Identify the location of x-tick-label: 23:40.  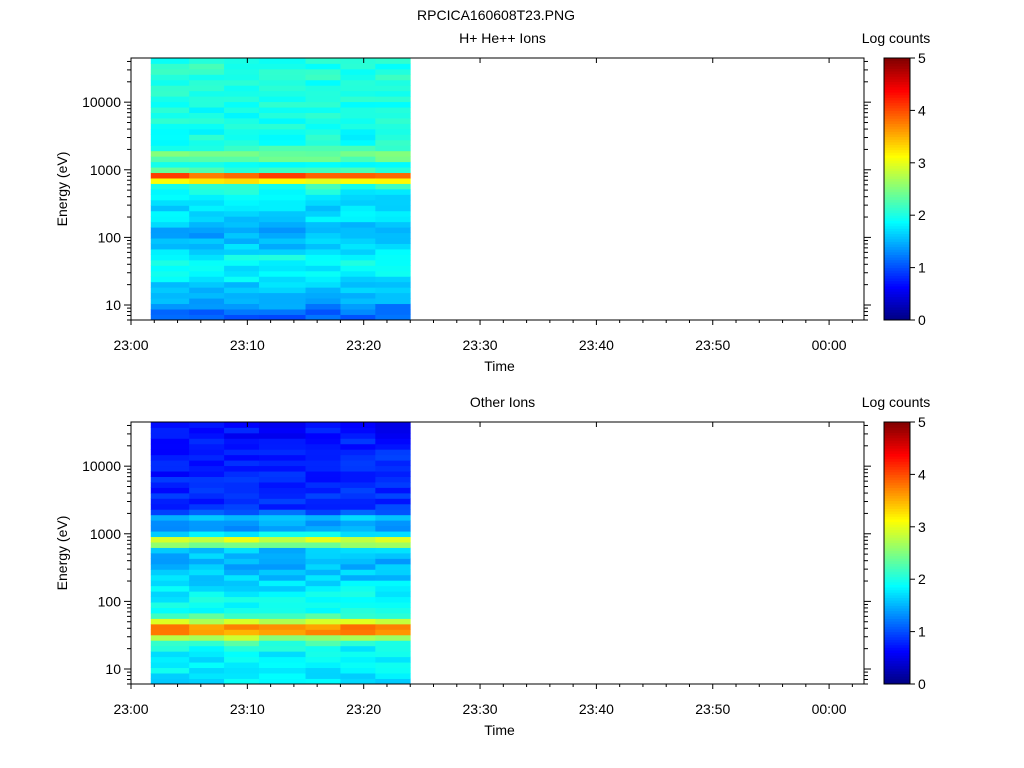
(596, 709).